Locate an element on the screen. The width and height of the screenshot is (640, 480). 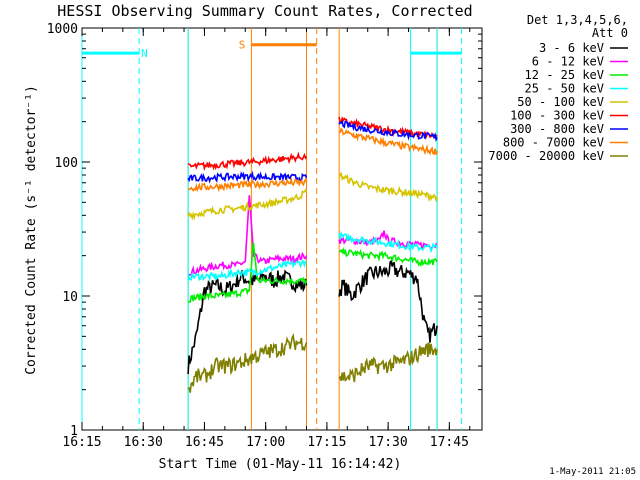
y-tick-label: 1 is located at coordinates (74, 431).